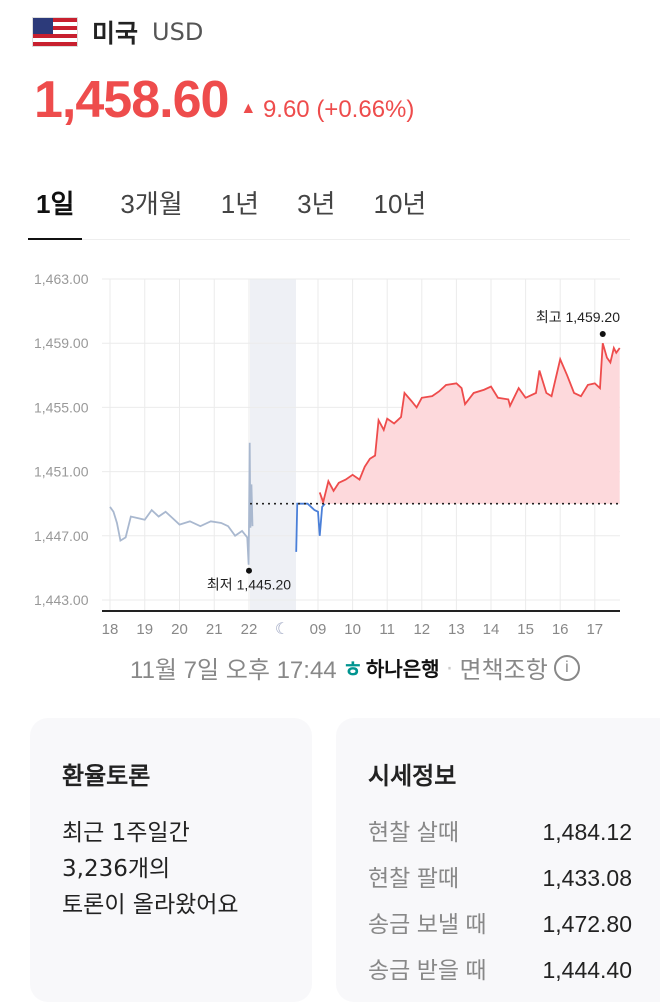  I want to click on price-quote: 1,458.60 ▲ 9.60 (+0.66%), so click(224, 100).